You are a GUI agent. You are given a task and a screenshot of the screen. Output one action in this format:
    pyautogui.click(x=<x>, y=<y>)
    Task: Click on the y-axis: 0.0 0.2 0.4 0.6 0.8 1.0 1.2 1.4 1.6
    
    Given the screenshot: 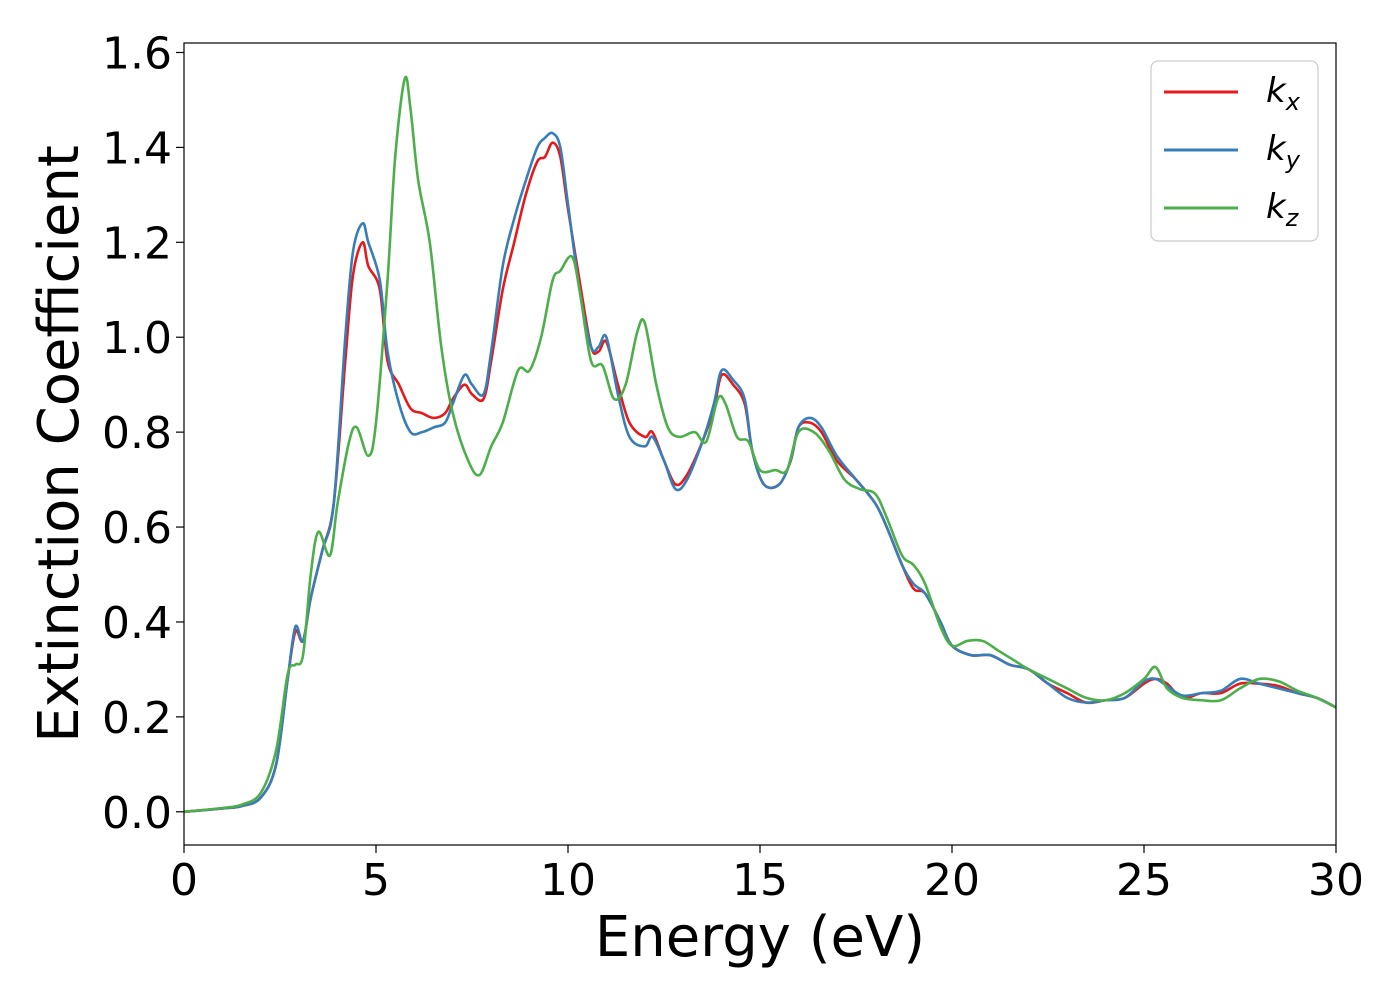 What is the action you would take?
    pyautogui.click(x=143, y=433)
    